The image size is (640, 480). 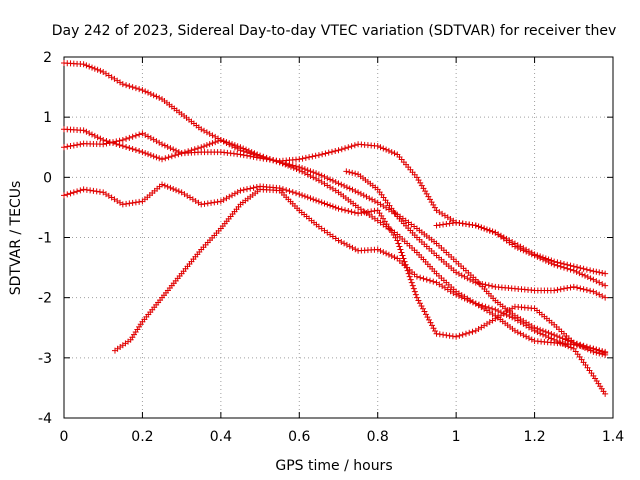 I want to click on x-tick-label: 0, so click(x=64, y=437).